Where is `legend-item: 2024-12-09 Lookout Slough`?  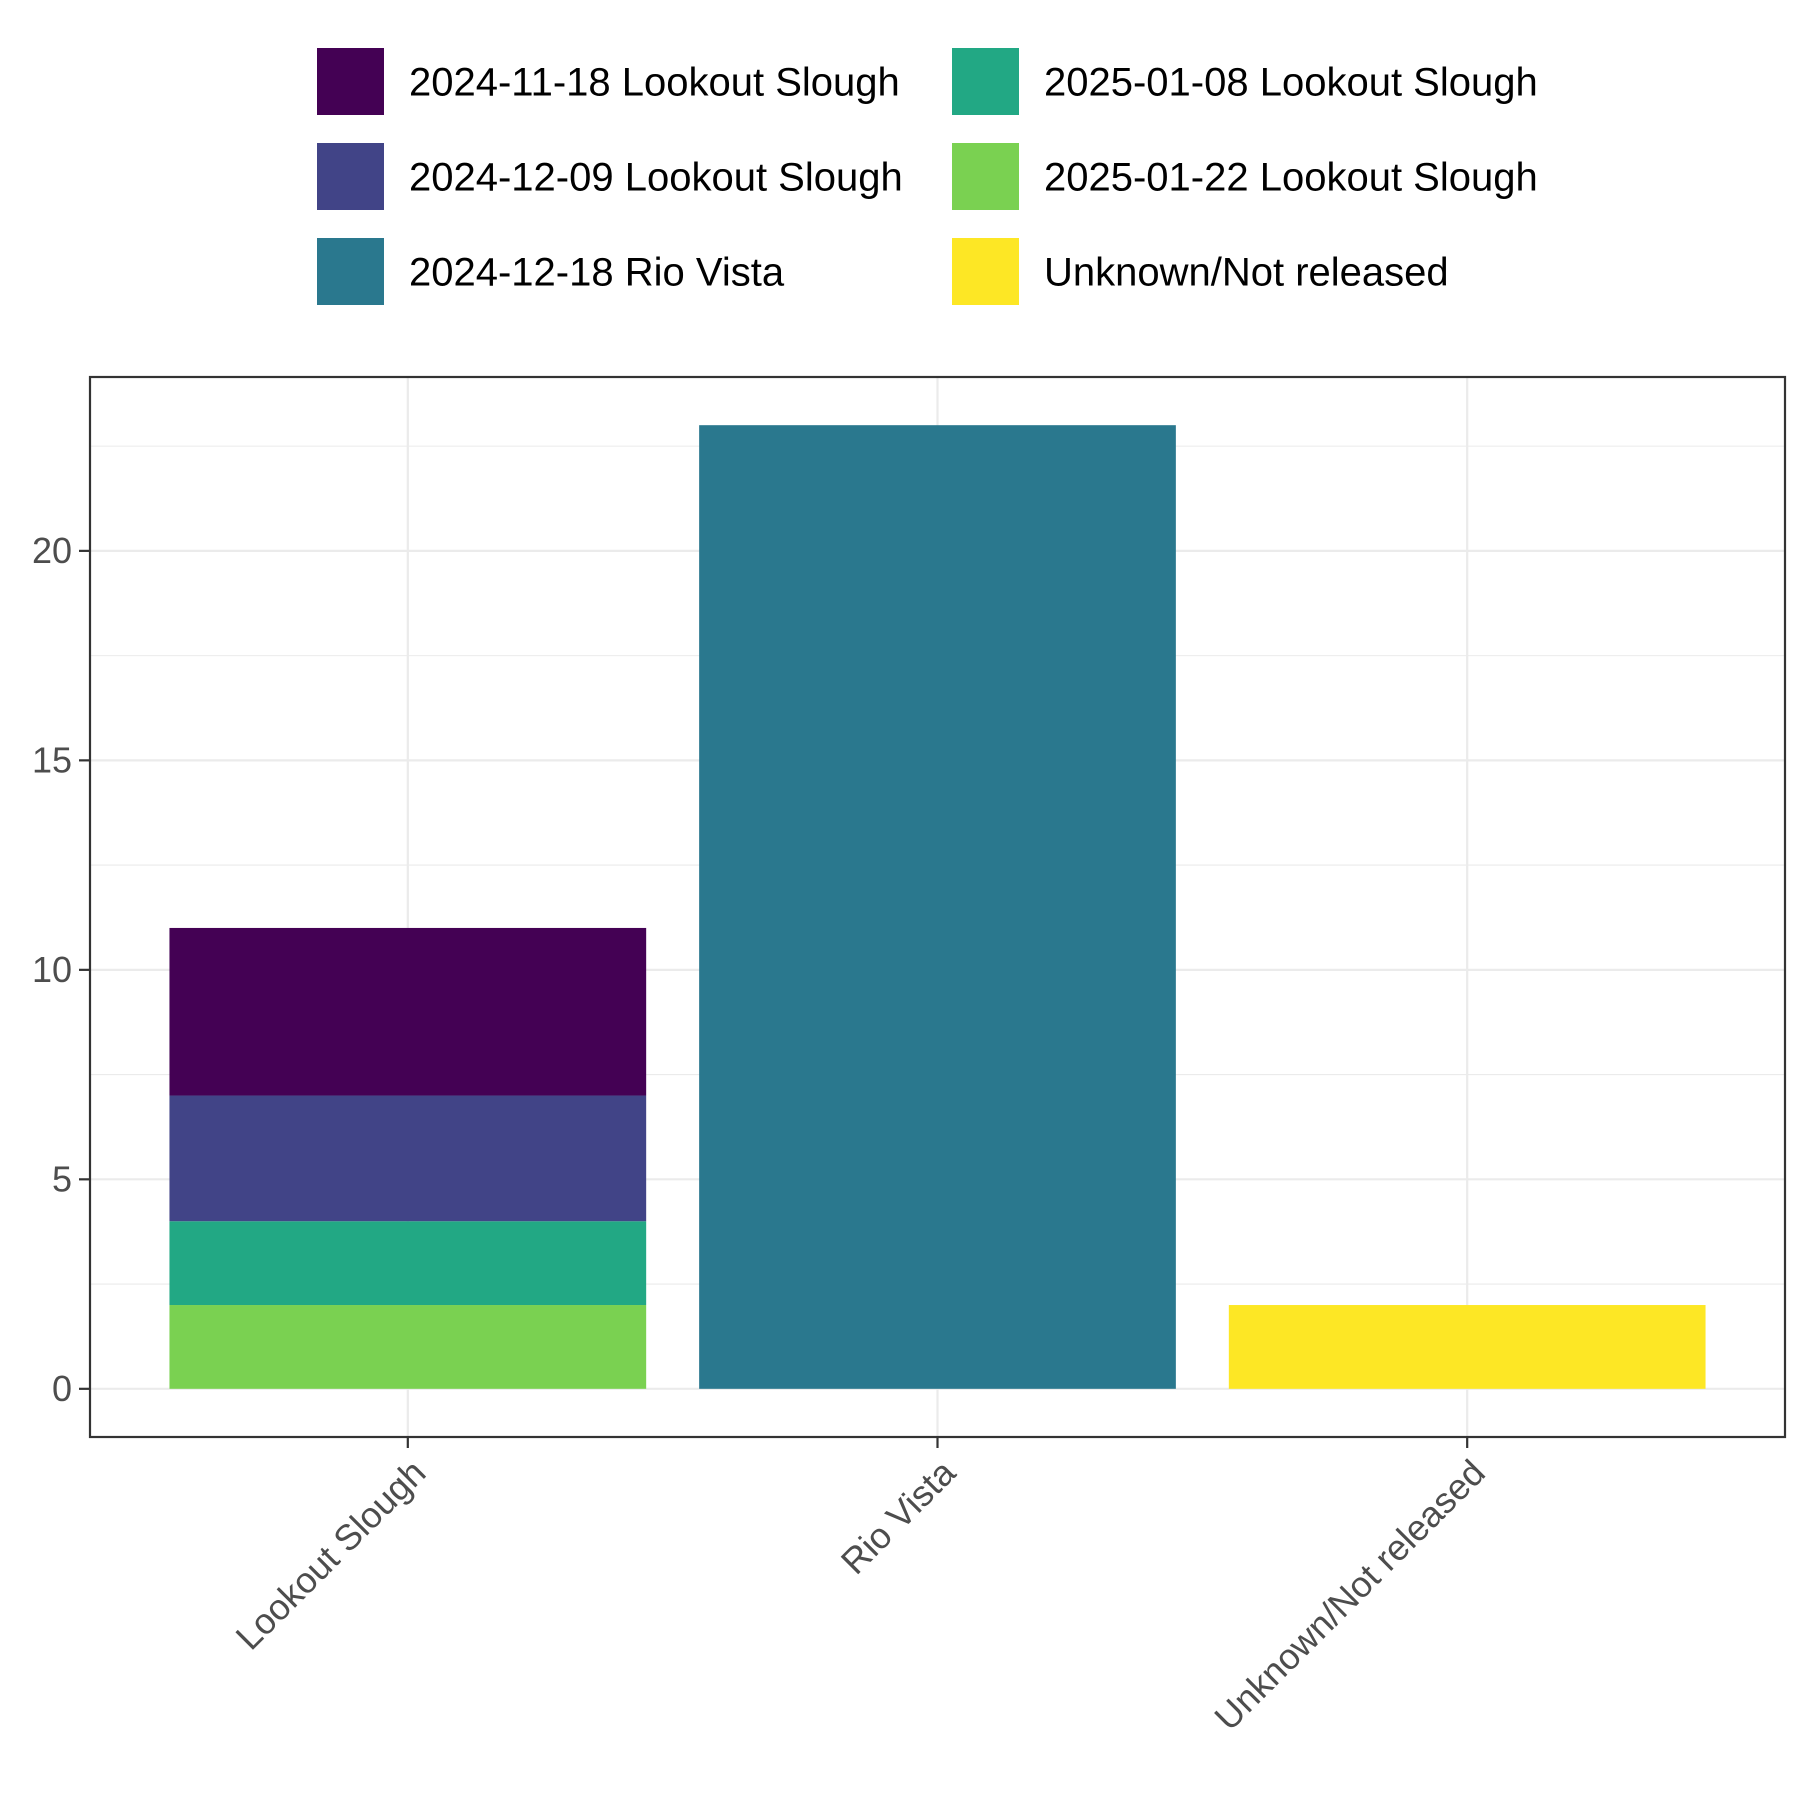
legend-item: 2024-12-09 Lookout Slough is located at coordinates (610, 176).